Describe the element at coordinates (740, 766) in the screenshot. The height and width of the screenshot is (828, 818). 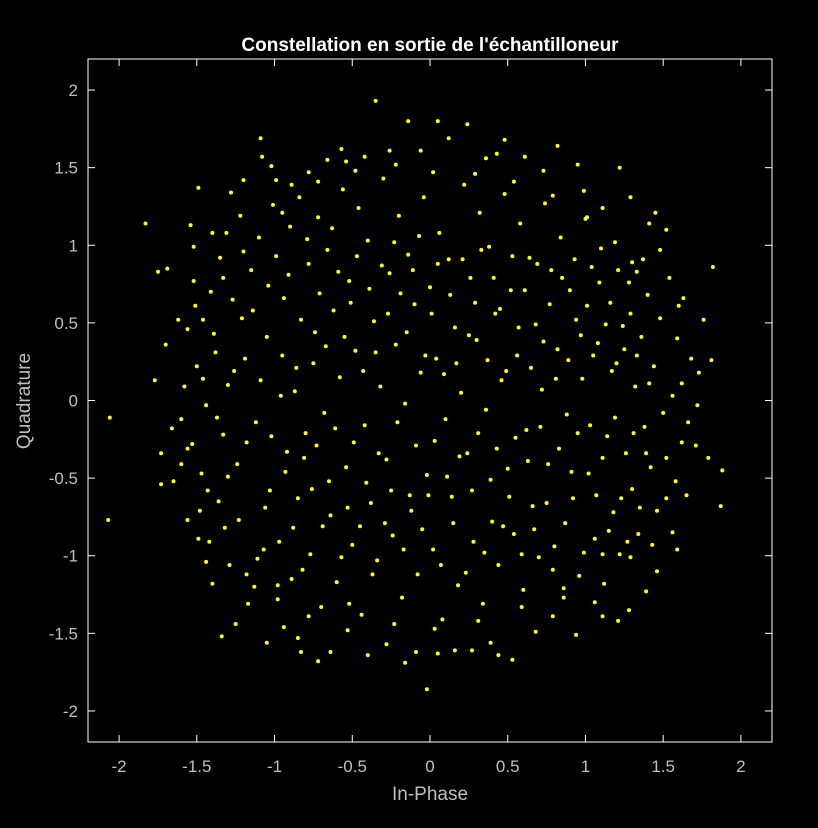
I see `x-tick-label: 2` at that location.